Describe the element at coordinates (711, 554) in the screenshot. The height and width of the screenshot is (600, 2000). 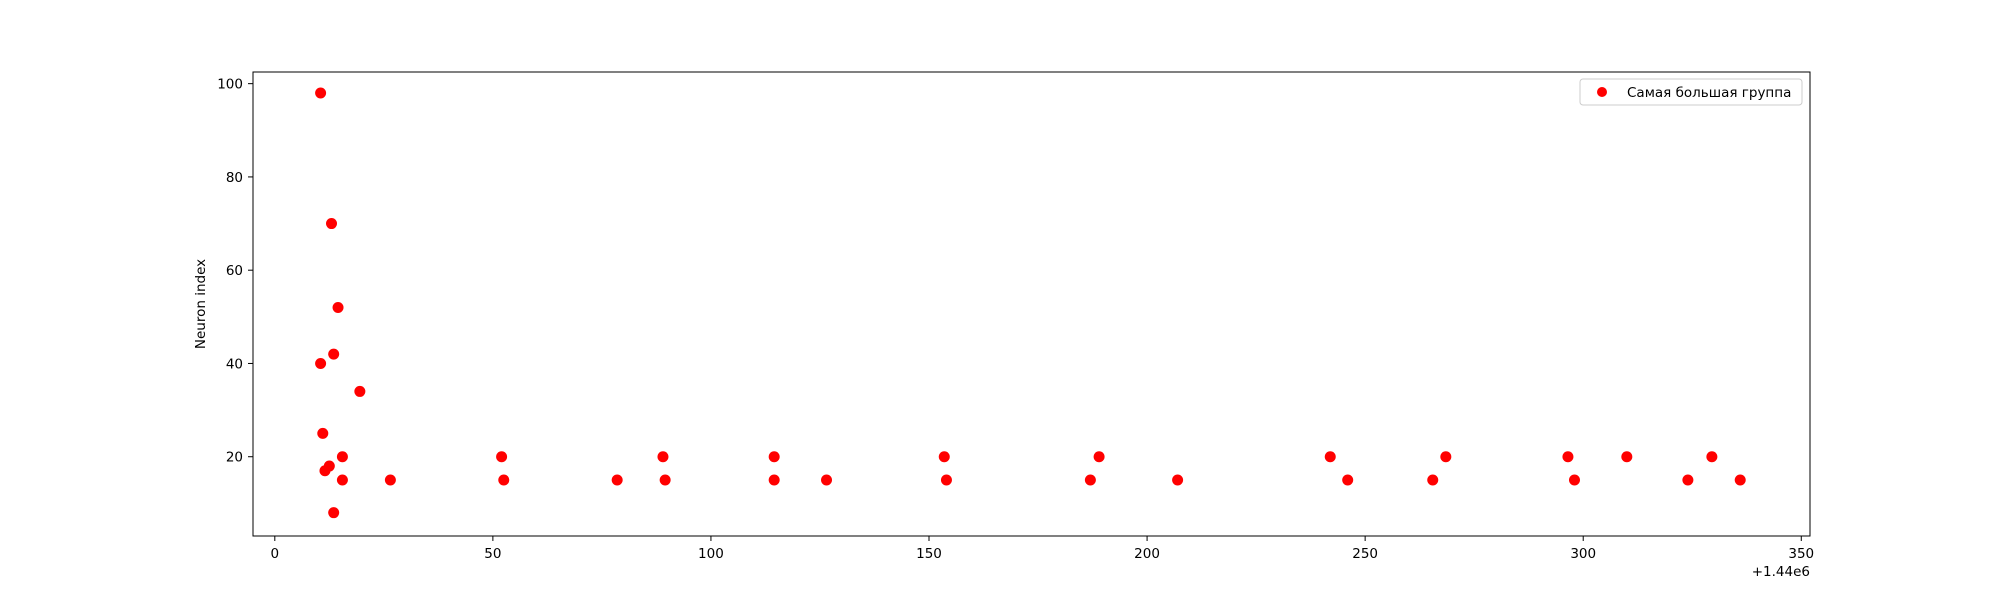
I see `x-tick-label: 100` at that location.